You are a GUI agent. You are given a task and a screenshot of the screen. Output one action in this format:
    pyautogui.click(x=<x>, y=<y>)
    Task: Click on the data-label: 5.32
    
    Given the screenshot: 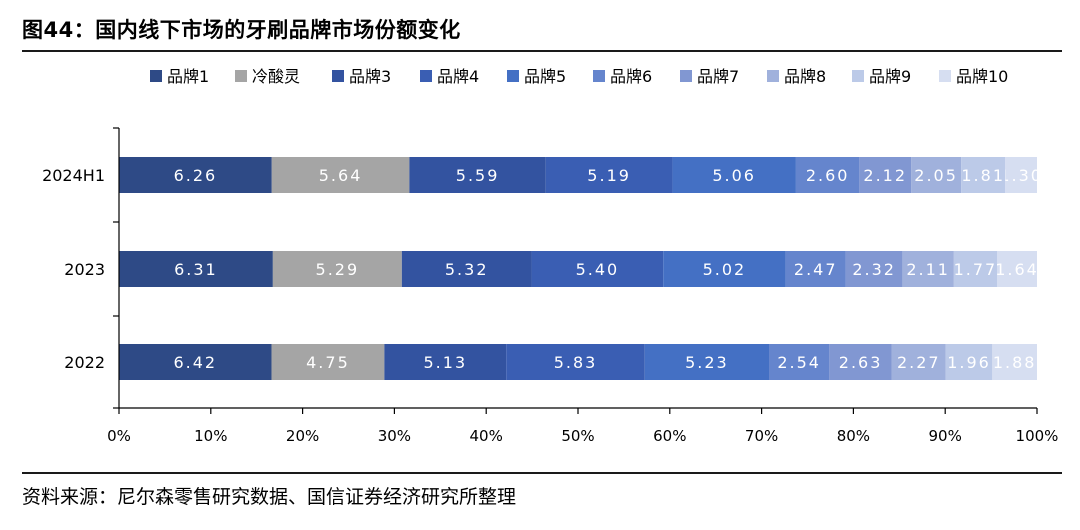 What is the action you would take?
    pyautogui.click(x=467, y=269)
    